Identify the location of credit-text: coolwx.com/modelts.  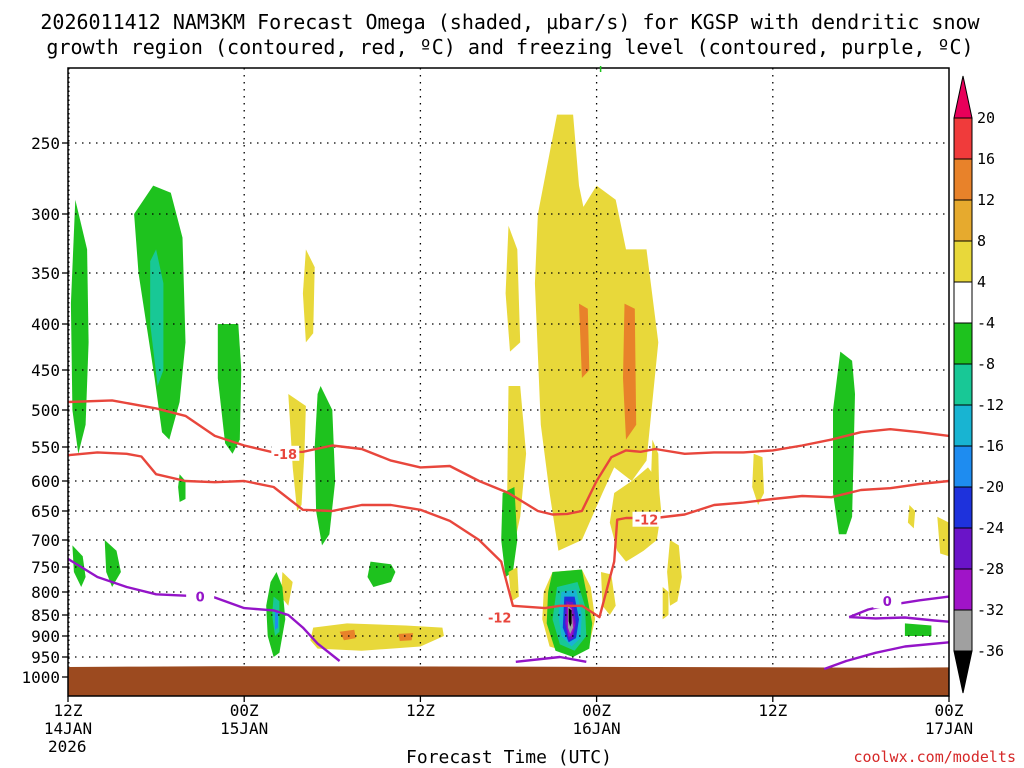
(934, 757).